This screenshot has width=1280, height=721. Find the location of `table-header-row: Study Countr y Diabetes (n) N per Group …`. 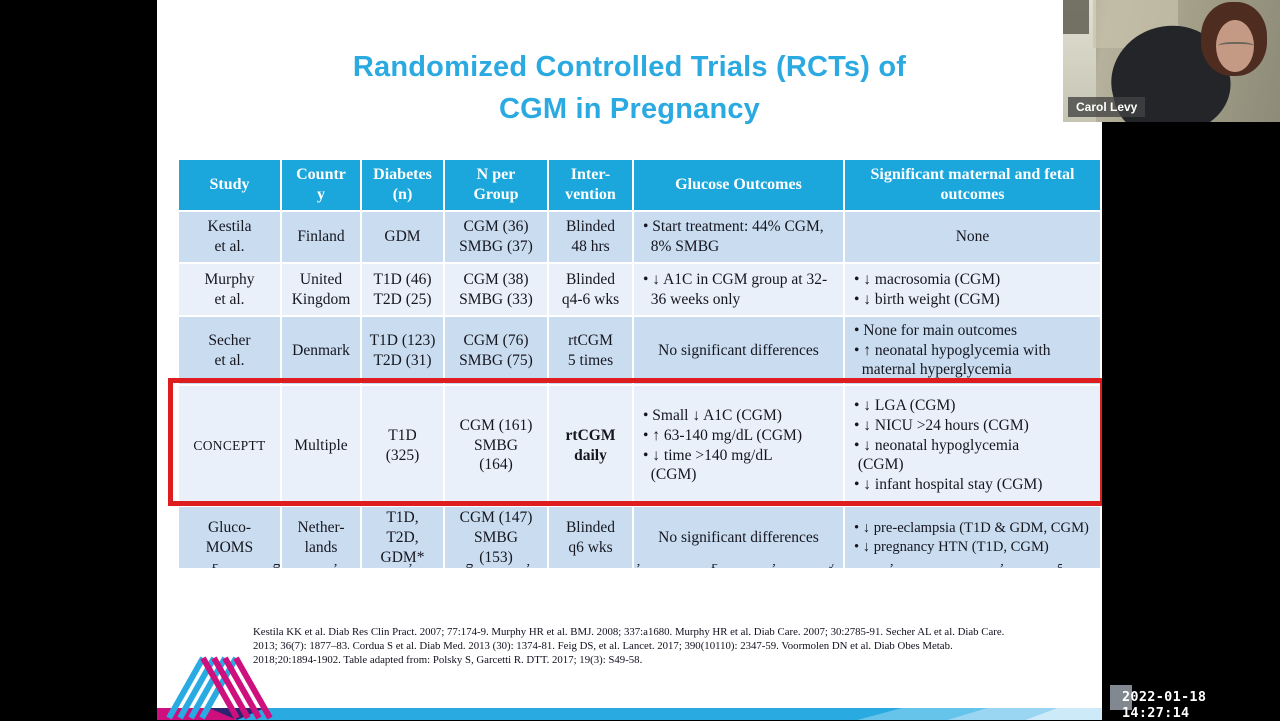

table-header-row: Study Countr y Diabetes (n) N per Group … is located at coordinates (639, 185).